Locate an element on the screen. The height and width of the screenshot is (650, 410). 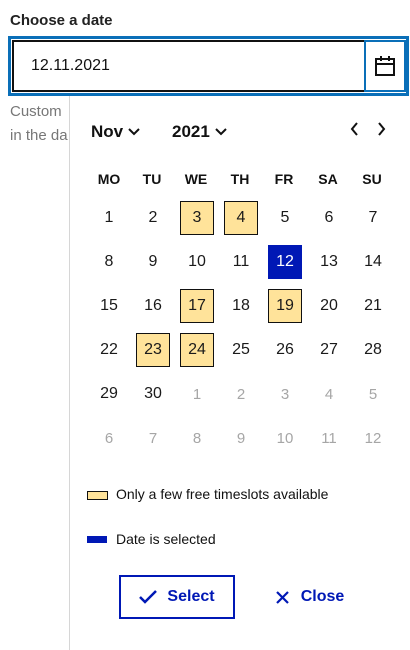
day-cell: 7 is located at coordinates (373, 217).